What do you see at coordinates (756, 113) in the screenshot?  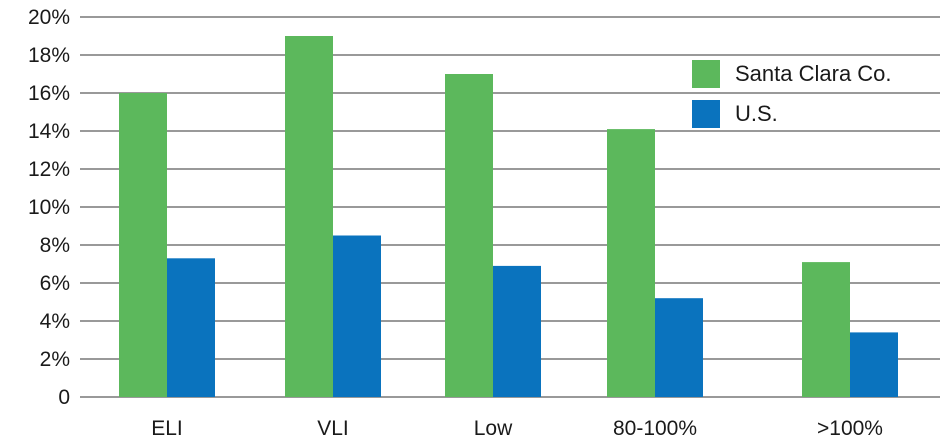 I see `legend-label-us: U.S.` at bounding box center [756, 113].